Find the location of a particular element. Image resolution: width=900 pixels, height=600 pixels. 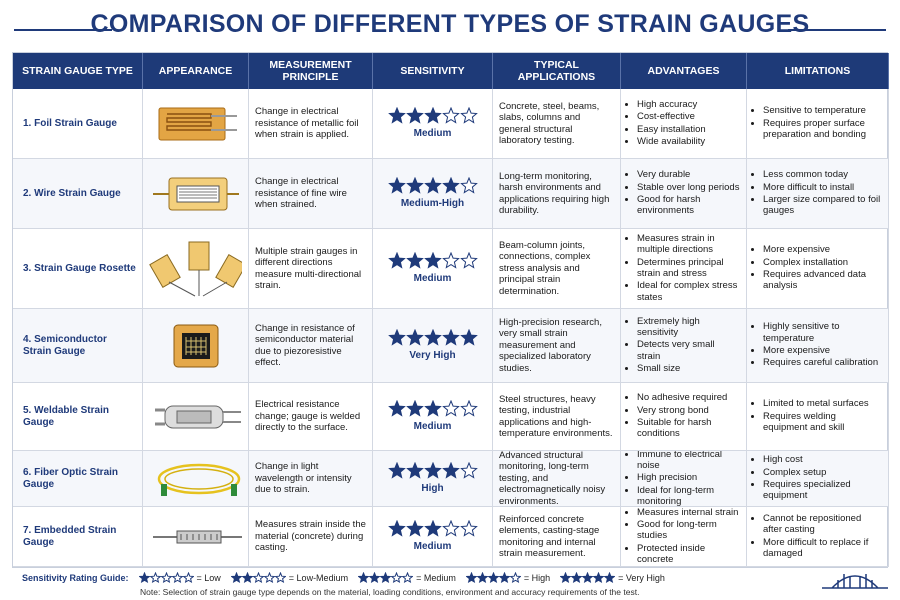

sensitivity-label: High is located at coordinates (432, 488).